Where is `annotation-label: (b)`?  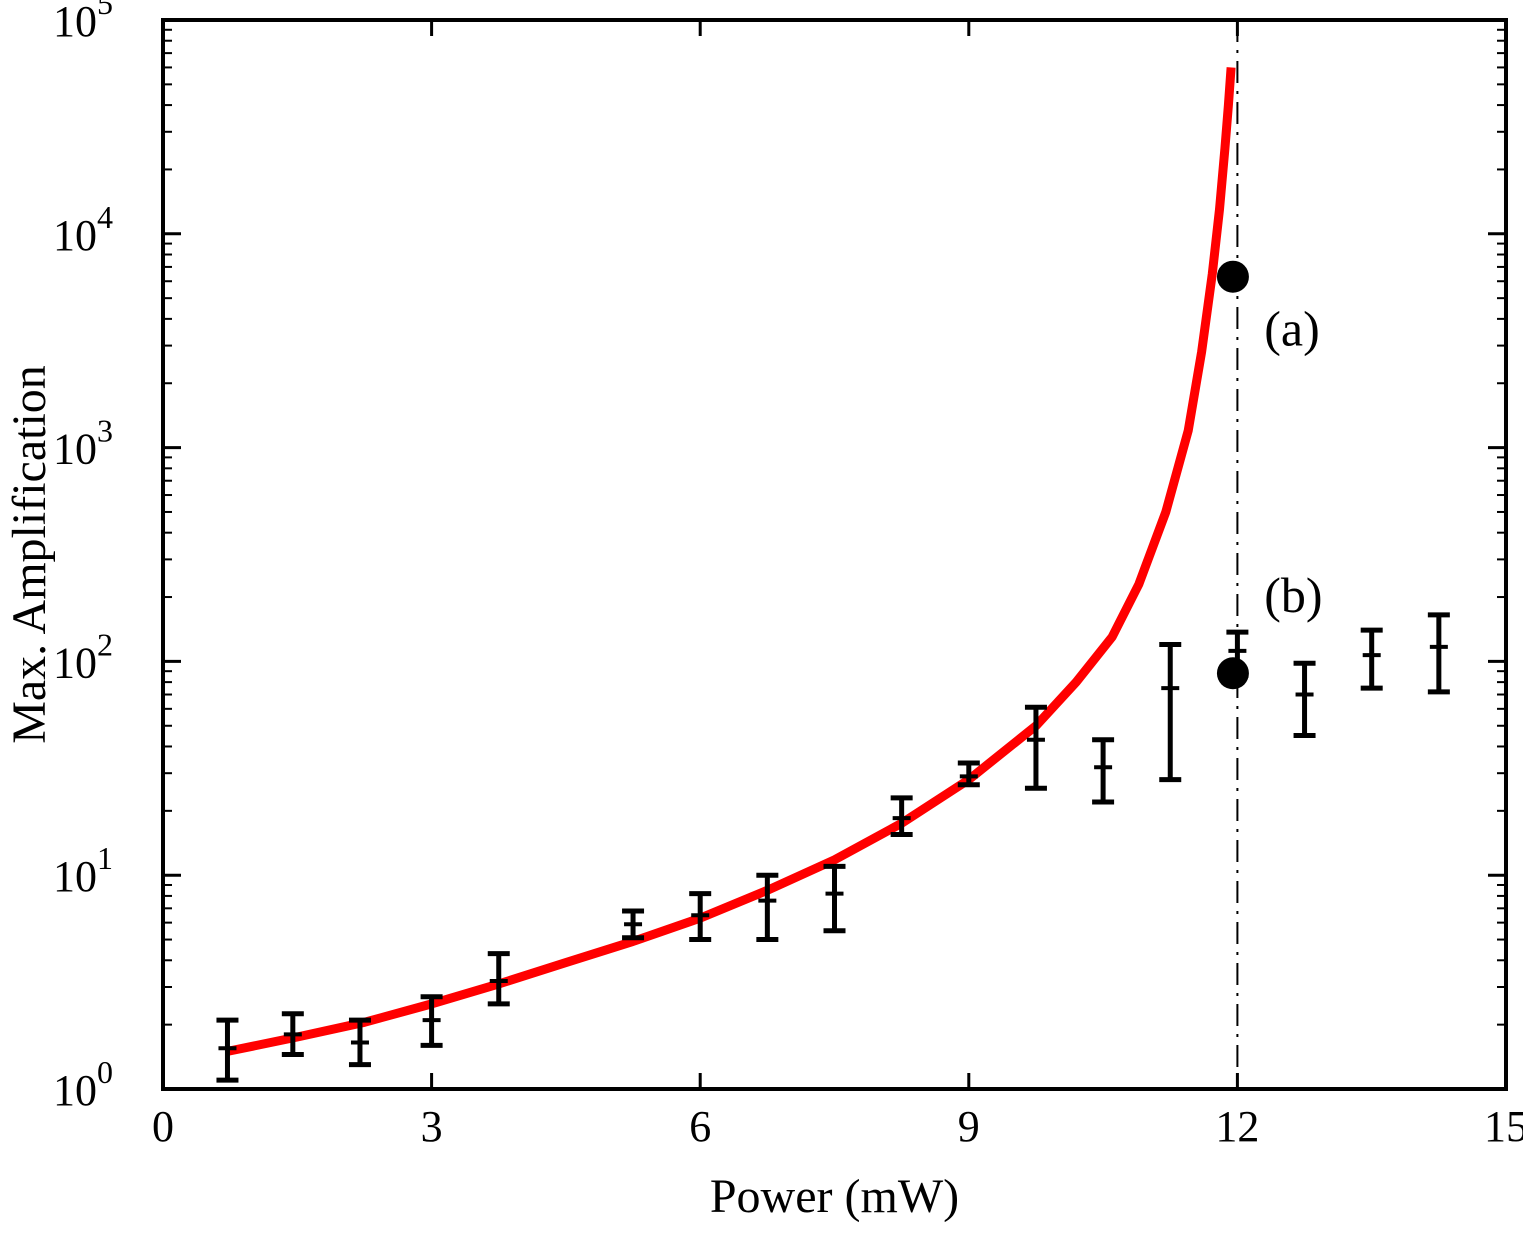 annotation-label: (b) is located at coordinates (1293, 595).